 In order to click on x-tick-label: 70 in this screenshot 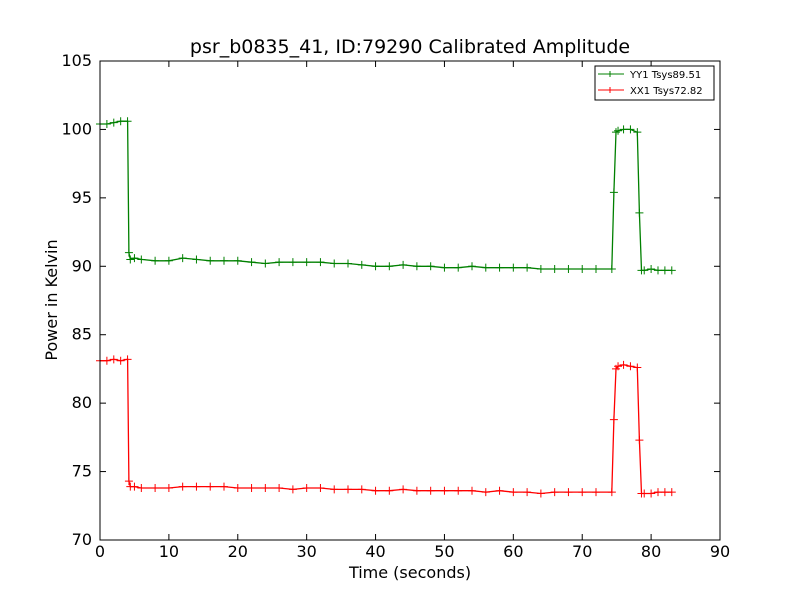, I will do `click(582, 551)`.